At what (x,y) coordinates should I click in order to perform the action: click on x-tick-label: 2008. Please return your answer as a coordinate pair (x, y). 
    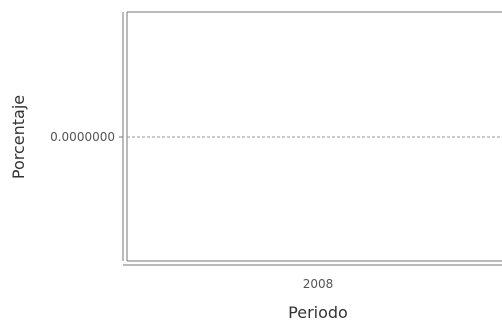
    Looking at the image, I should click on (318, 284).